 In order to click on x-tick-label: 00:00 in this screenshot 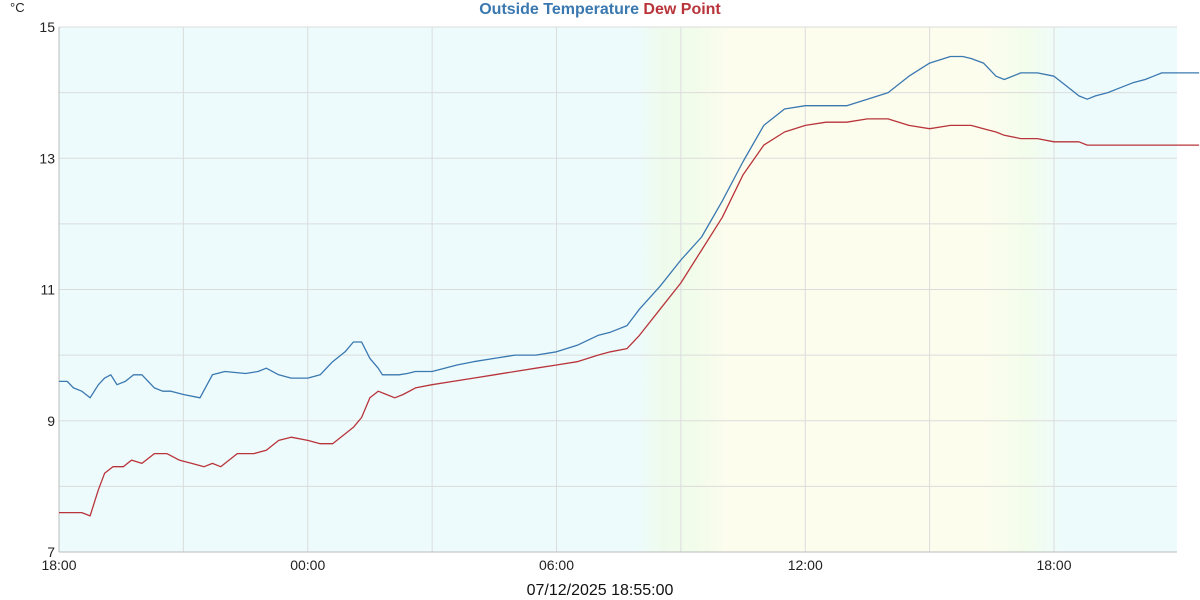, I will do `click(307, 565)`.